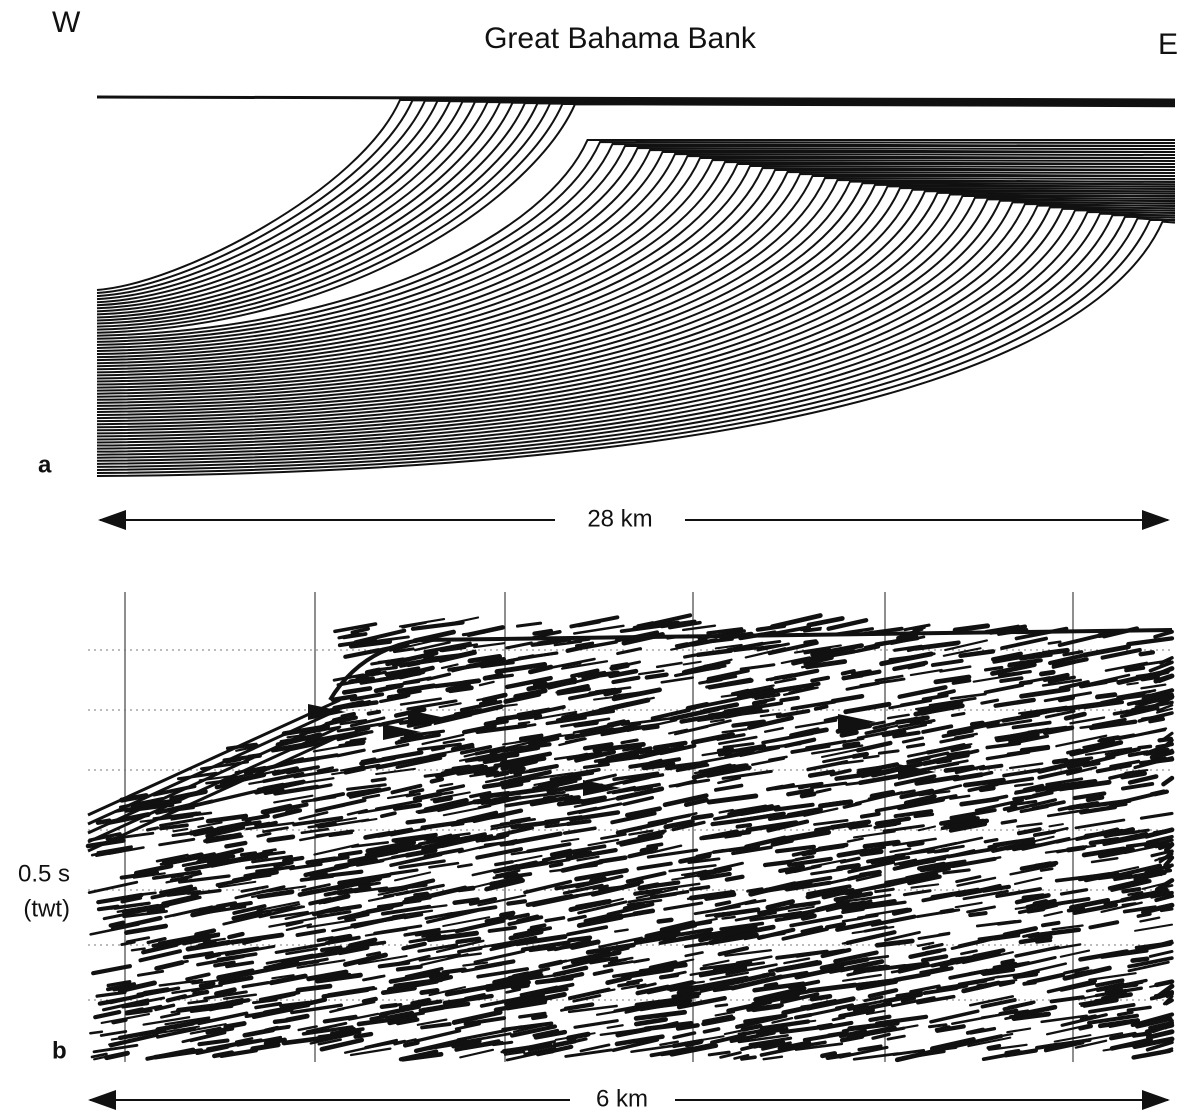 This screenshot has height=1116, width=1185. I want to click on panel-a-label: a, so click(45, 464).